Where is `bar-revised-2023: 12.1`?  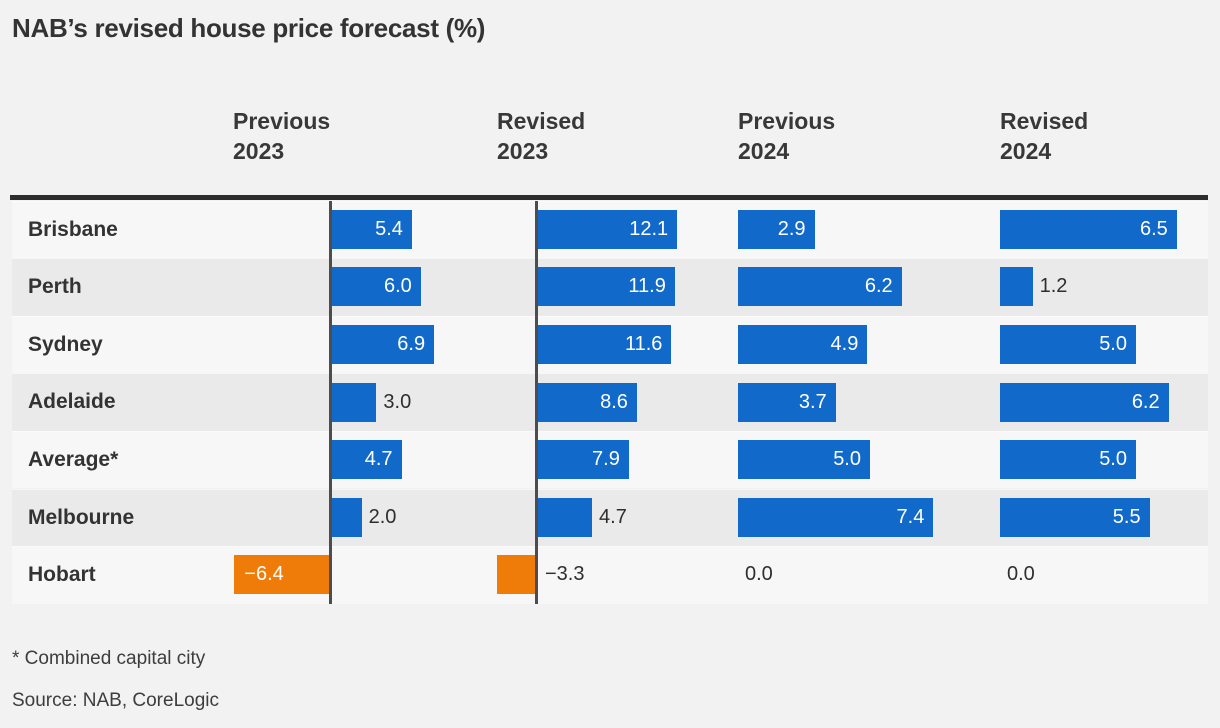
bar-revised-2023: 12.1 is located at coordinates (608, 229).